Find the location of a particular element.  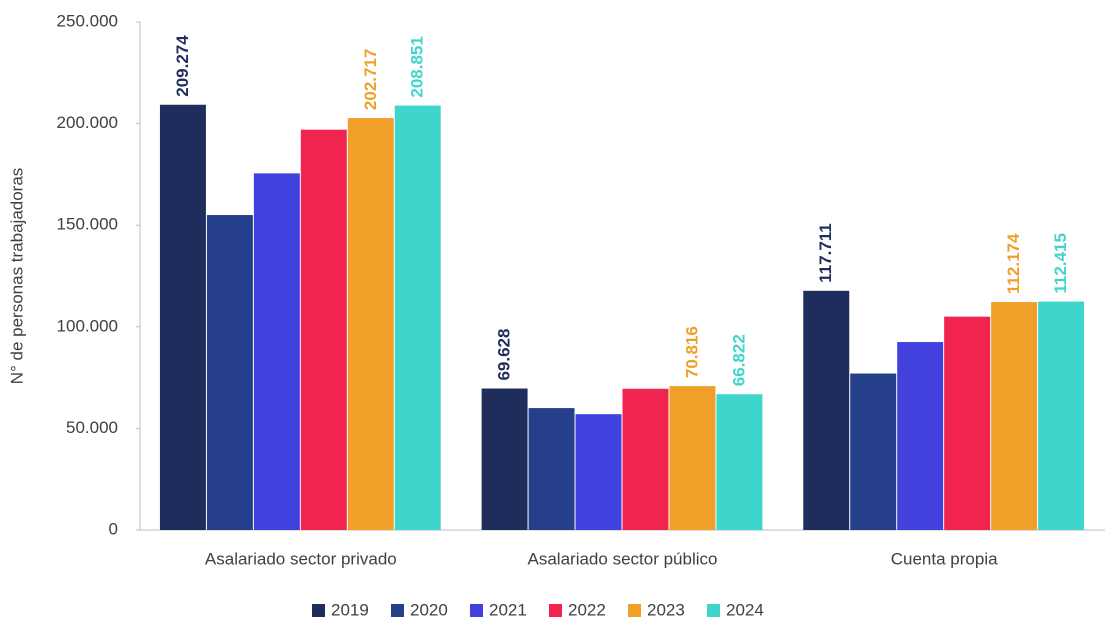

value-label: 70.816 is located at coordinates (691, 352).